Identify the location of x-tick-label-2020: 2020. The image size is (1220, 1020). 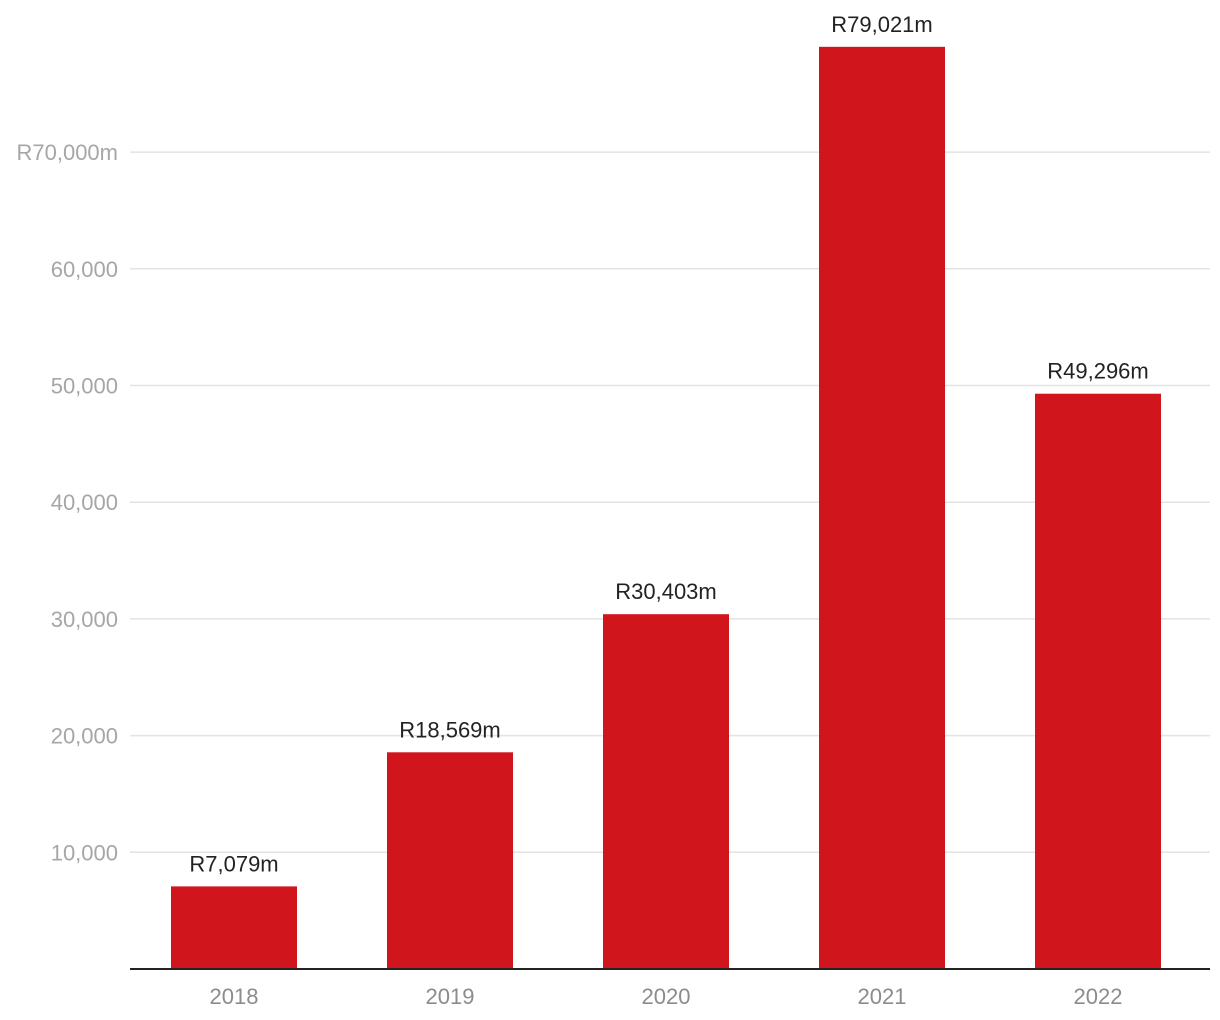
(666, 996).